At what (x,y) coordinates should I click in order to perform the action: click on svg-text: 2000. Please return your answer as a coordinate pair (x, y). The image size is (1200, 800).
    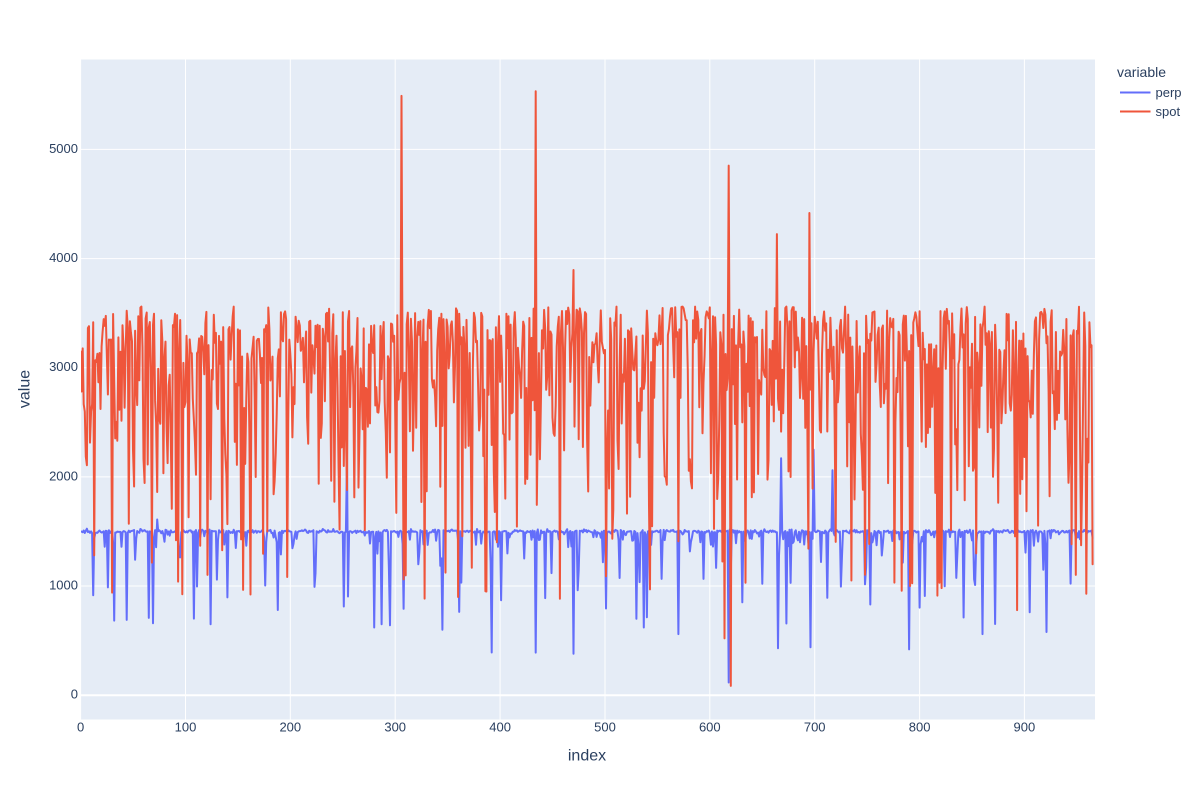
    Looking at the image, I should click on (63, 475).